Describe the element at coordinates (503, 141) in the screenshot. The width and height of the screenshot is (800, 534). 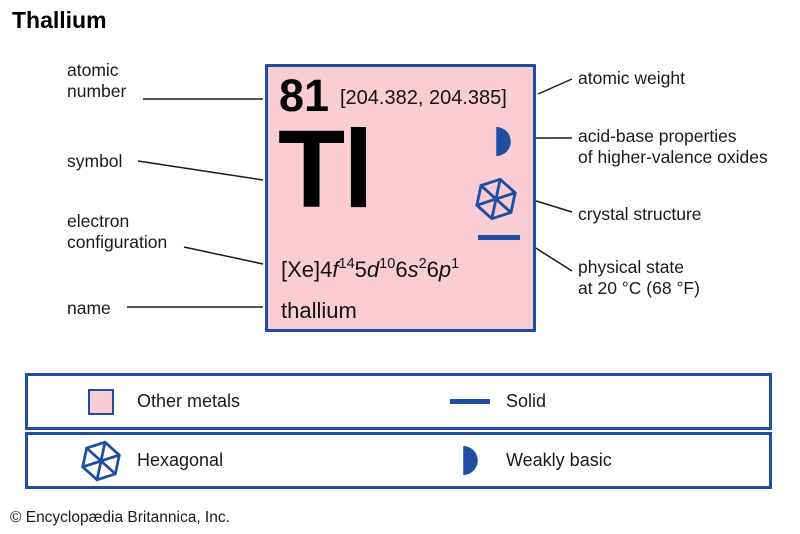
I see `half-circle-icon` at that location.